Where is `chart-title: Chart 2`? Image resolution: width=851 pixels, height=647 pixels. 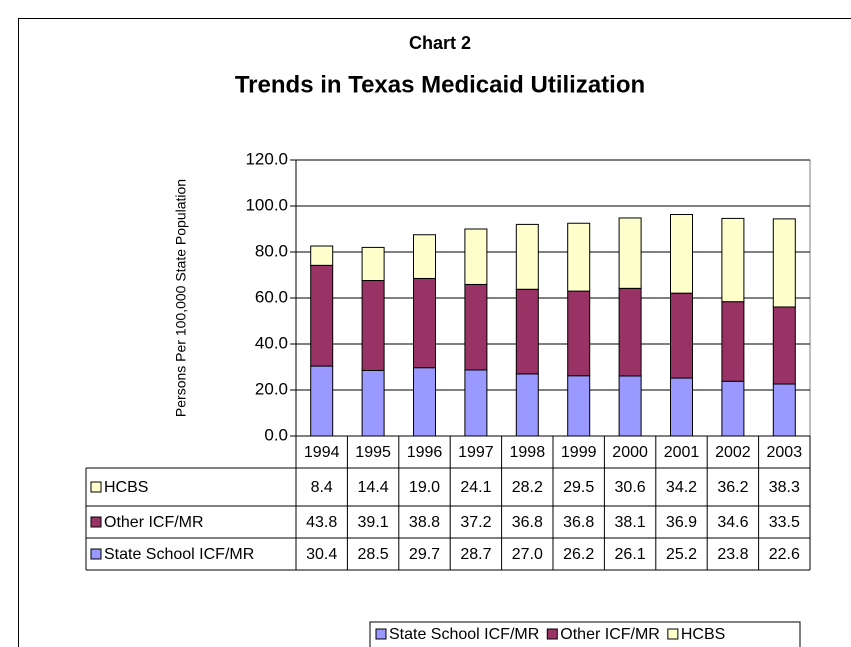
chart-title: Chart 2 is located at coordinates (440, 43).